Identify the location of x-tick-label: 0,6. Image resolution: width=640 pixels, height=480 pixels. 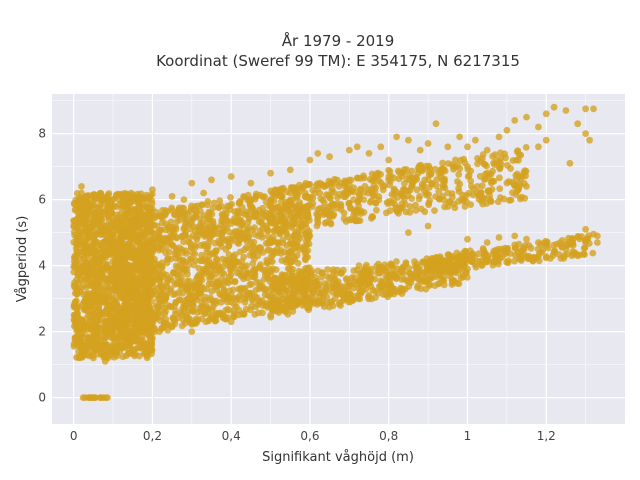
(309, 436).